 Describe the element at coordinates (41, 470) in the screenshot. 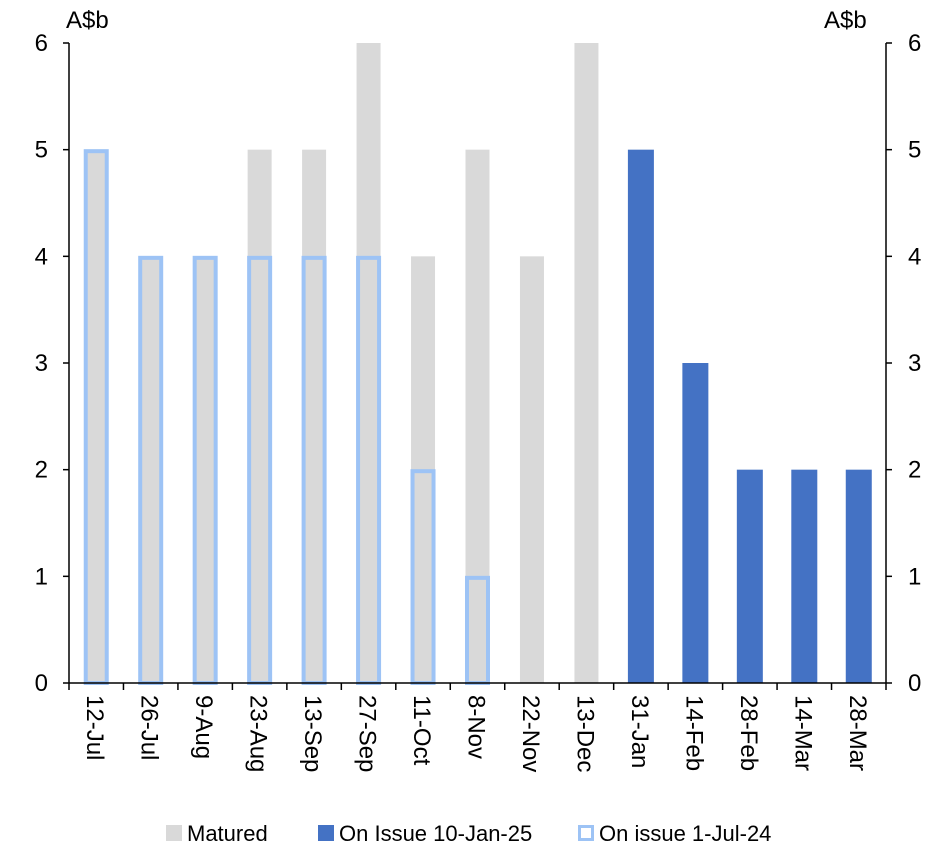

I see `left-y-tick-label-2: 2` at that location.